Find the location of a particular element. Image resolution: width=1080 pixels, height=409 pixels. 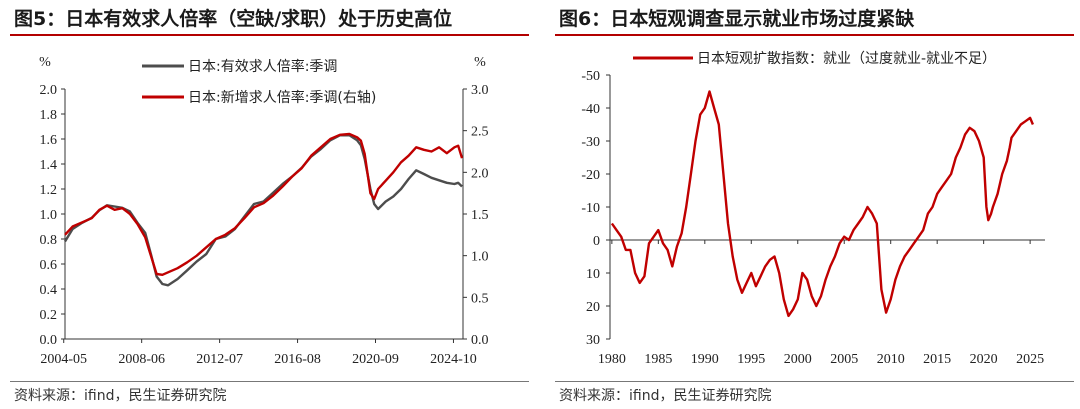

y-tick-label-left: 1.2 is located at coordinates (49, 190).